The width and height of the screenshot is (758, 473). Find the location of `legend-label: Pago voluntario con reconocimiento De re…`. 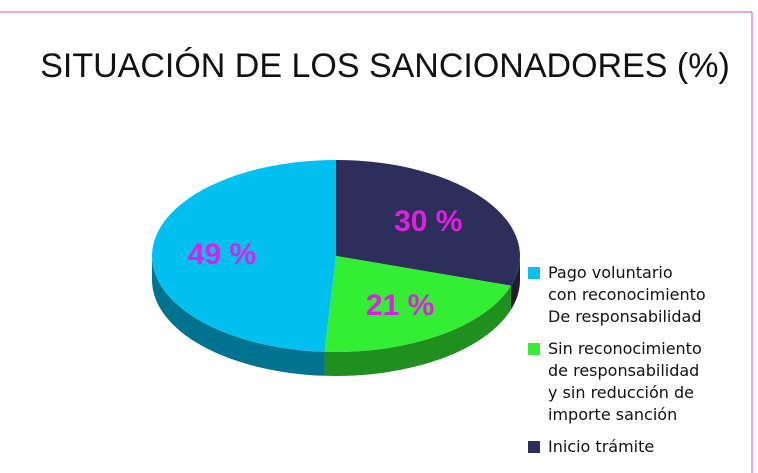

legend-label: Pago voluntario con reconocimiento De re… is located at coordinates (627, 294).